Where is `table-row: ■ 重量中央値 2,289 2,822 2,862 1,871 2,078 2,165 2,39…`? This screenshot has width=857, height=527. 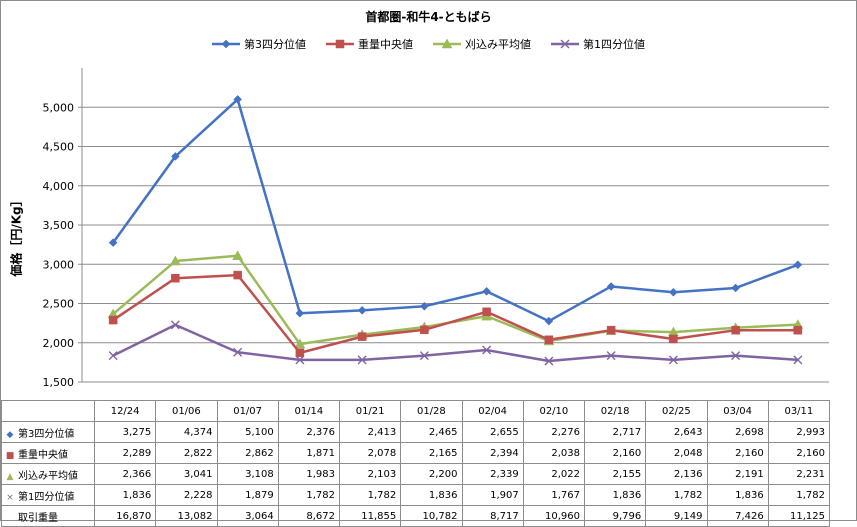 table-row: ■ 重量中央値 2,289 2,822 2,862 1,871 2,078 2,165 2,39… is located at coordinates (416, 453).